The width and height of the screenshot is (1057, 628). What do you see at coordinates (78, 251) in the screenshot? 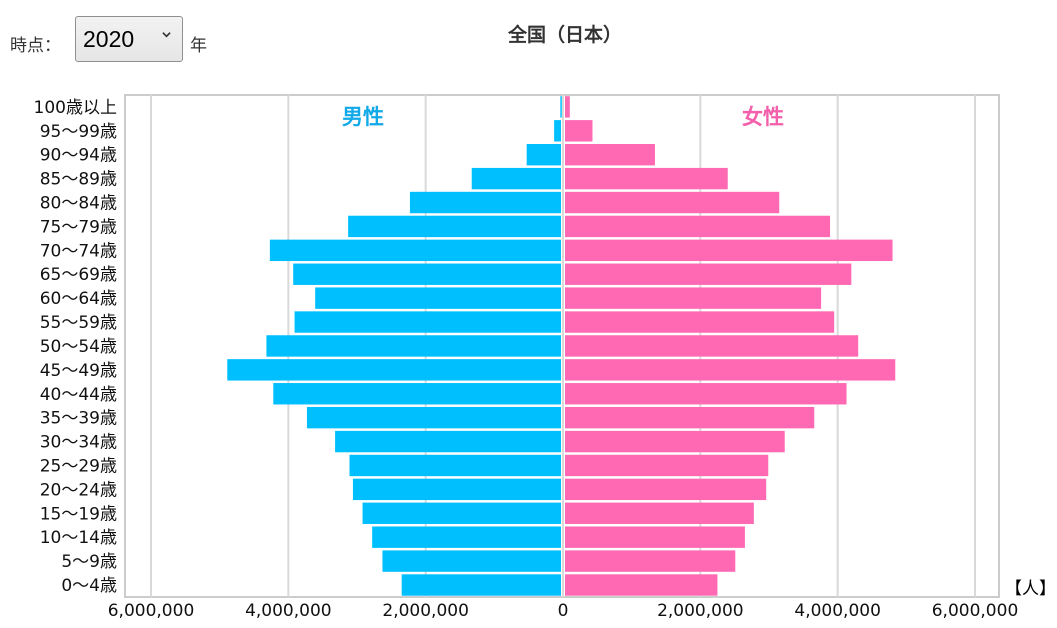
I see `age-group-label: 70～74歳` at bounding box center [78, 251].